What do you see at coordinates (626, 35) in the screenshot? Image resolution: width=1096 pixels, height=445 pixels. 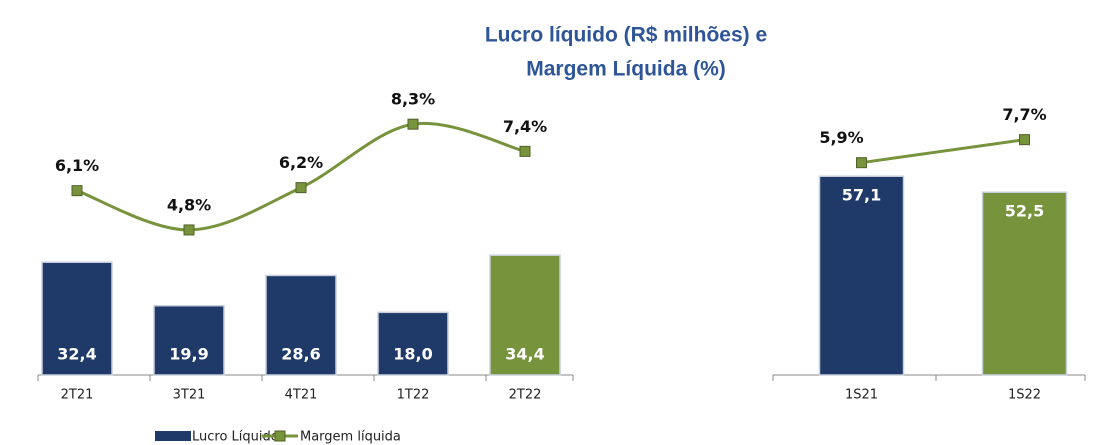 I see `chart-title: Lucro líquido (R$ milhões) e` at bounding box center [626, 35].